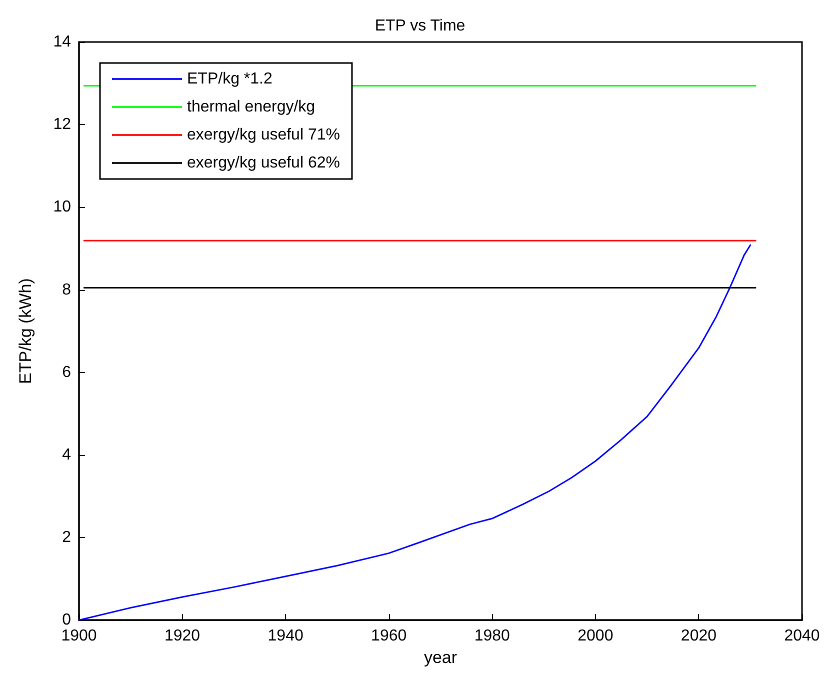  Describe the element at coordinates (596, 636) in the screenshot. I see `x-tick-label: 2000` at that location.